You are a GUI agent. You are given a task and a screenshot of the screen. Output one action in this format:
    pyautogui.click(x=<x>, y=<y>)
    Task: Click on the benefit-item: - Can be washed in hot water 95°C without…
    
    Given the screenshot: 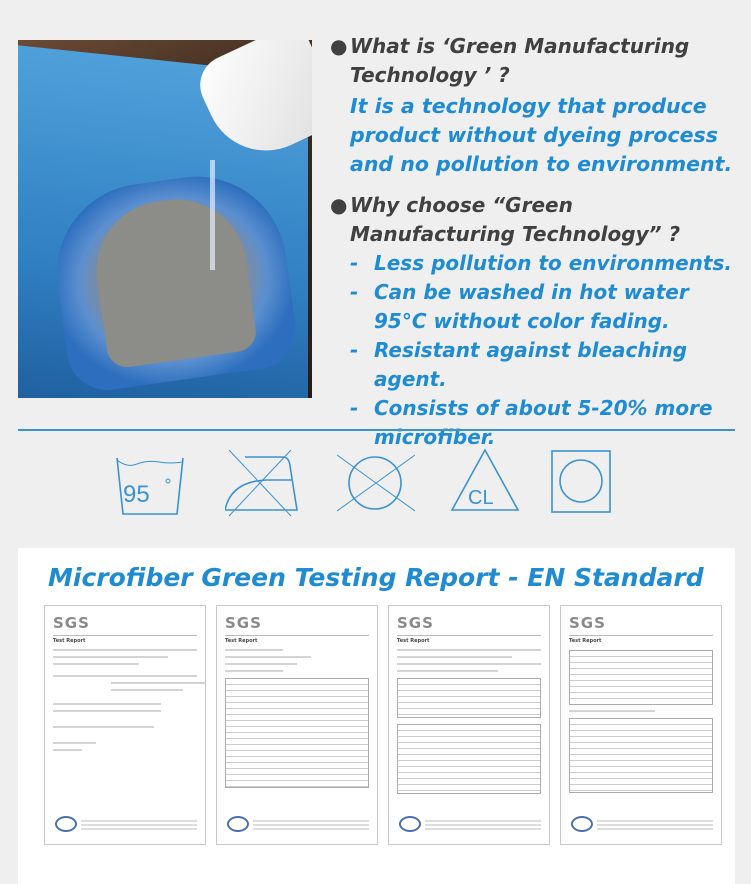 What is the action you would take?
    pyautogui.click(x=535, y=307)
    